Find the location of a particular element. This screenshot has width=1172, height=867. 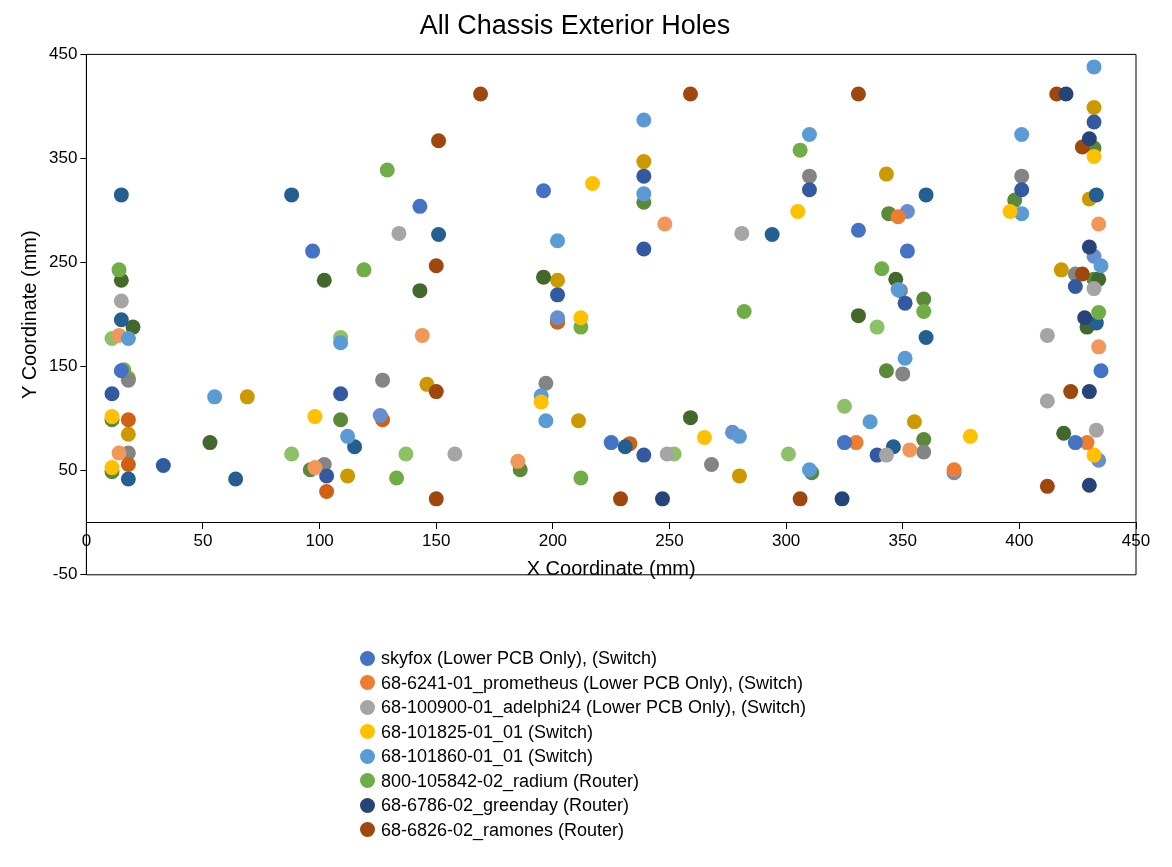

y-tick-label: -50 is located at coordinates (65, 574).